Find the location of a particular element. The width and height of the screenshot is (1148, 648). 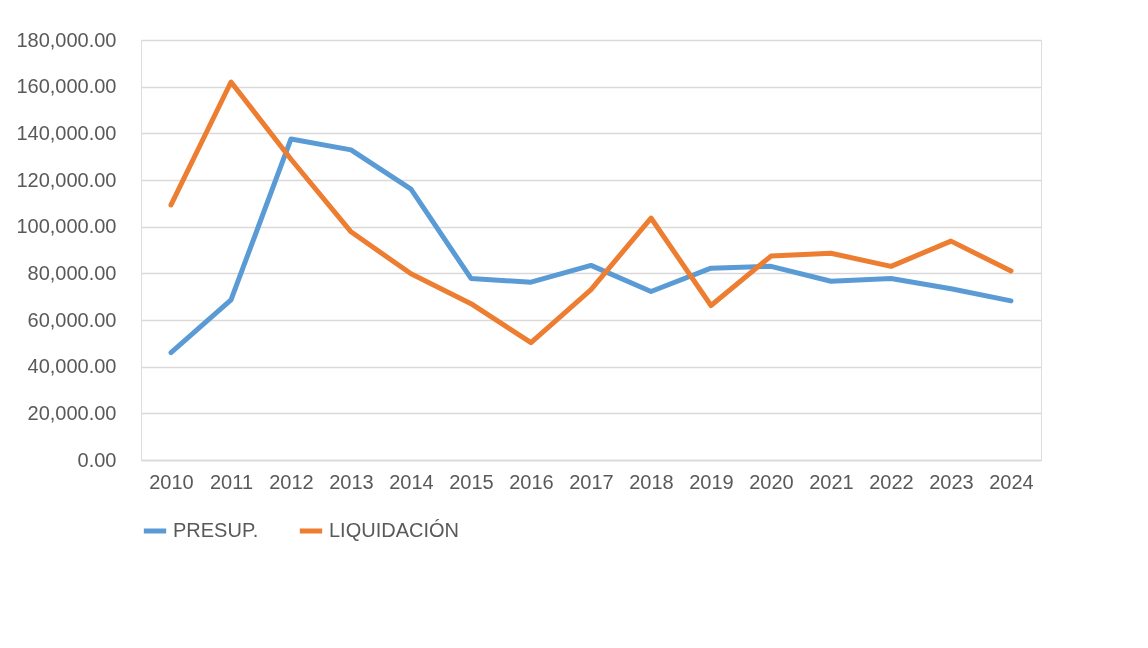

y-tick-label: 0.00 is located at coordinates (97, 459).